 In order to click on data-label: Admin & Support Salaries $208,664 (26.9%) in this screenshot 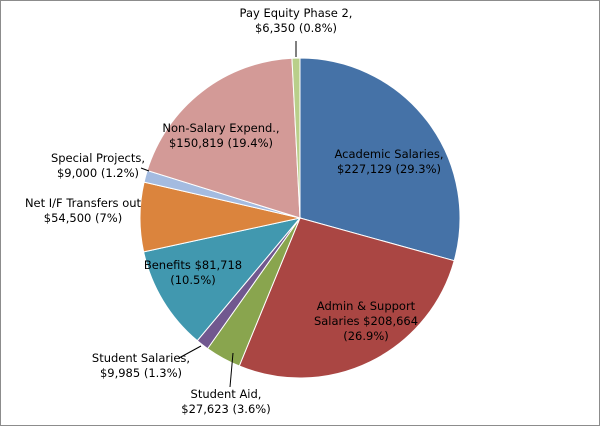, I will do `click(366, 321)`.